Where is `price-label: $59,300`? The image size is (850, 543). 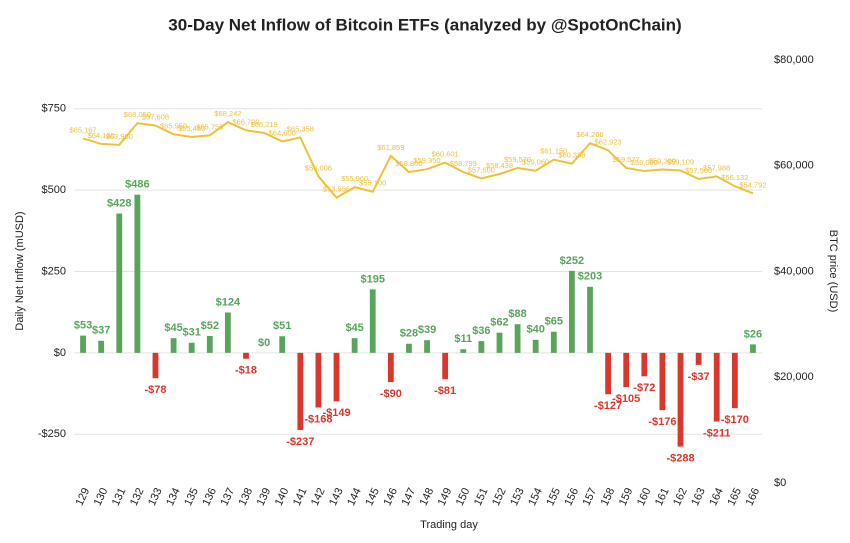 price-label: $59,300 is located at coordinates (662, 160).